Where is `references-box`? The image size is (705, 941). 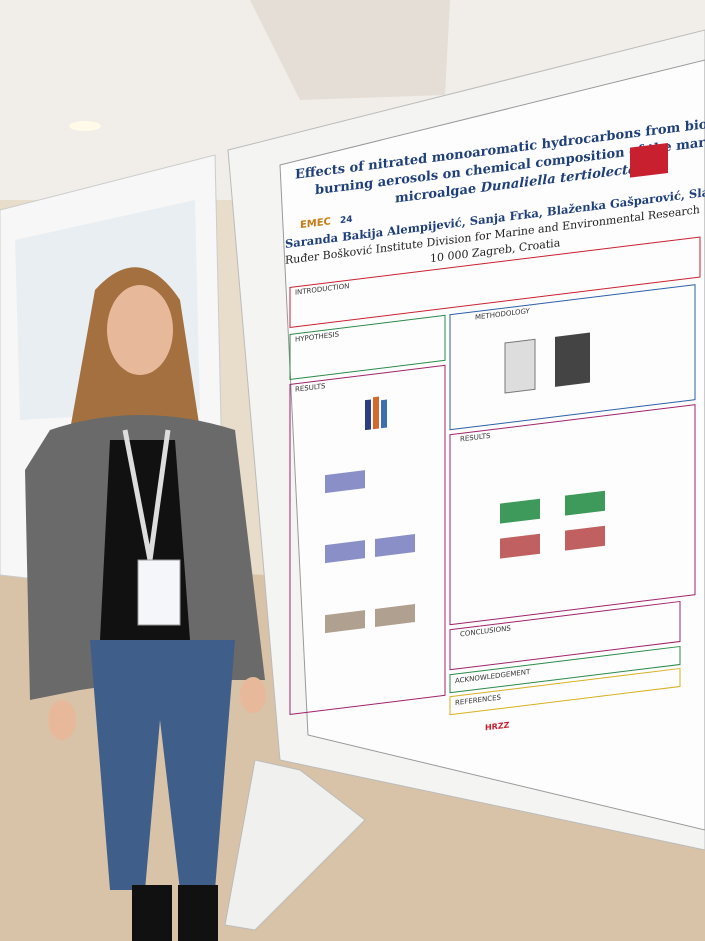 references-box is located at coordinates (565, 691).